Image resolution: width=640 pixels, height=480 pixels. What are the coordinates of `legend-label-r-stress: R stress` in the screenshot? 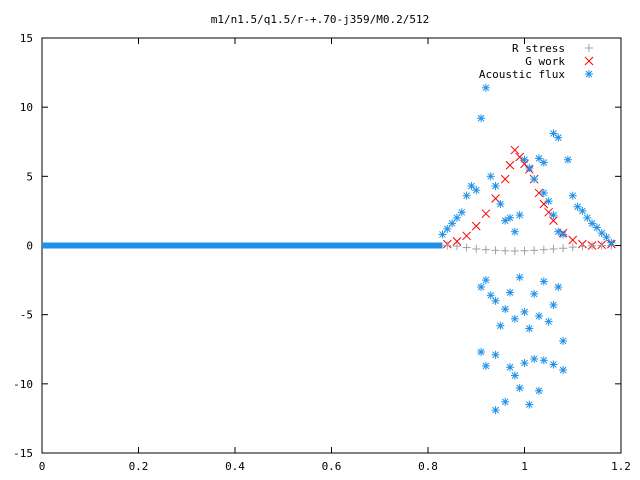 It's located at (538, 48).